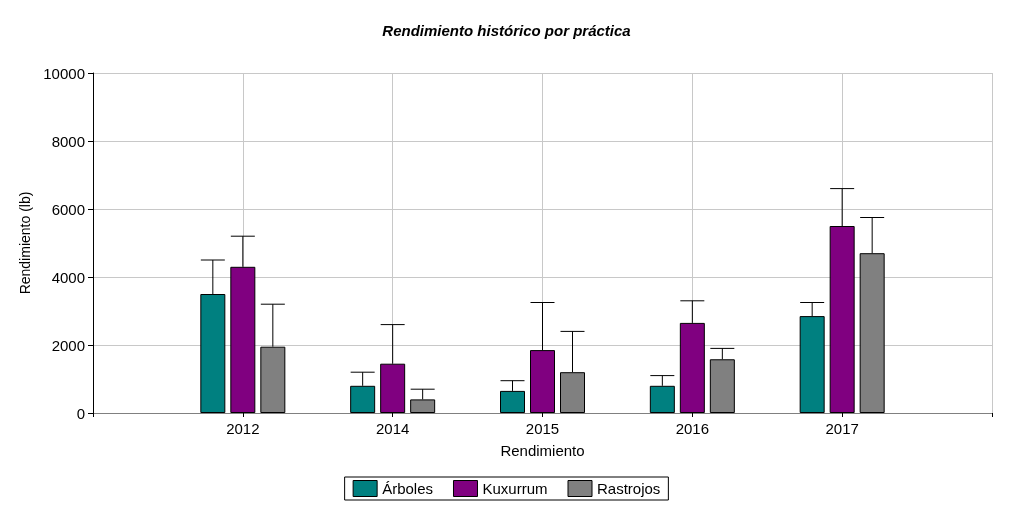 The height and width of the screenshot is (510, 1013). What do you see at coordinates (515, 488) in the screenshot?
I see `legend-label: Kuxurrum` at bounding box center [515, 488].